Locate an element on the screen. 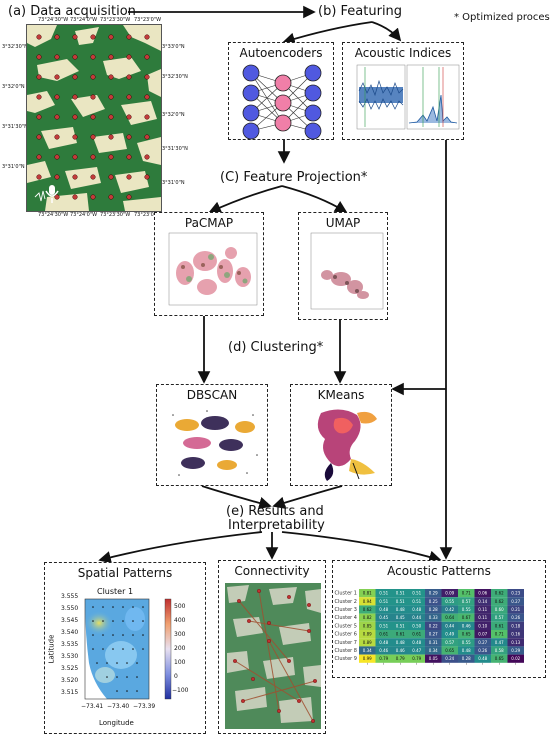 The height and width of the screenshot is (738, 550). heatmap-row-label: Cluster 2 is located at coordinates (345, 602).